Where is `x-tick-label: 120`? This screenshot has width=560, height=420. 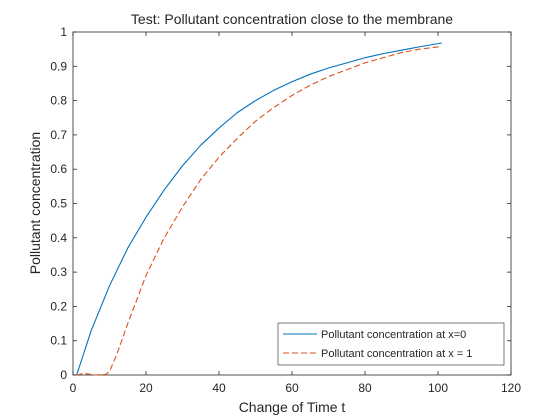
x-tick-label: 120 is located at coordinates (511, 388).